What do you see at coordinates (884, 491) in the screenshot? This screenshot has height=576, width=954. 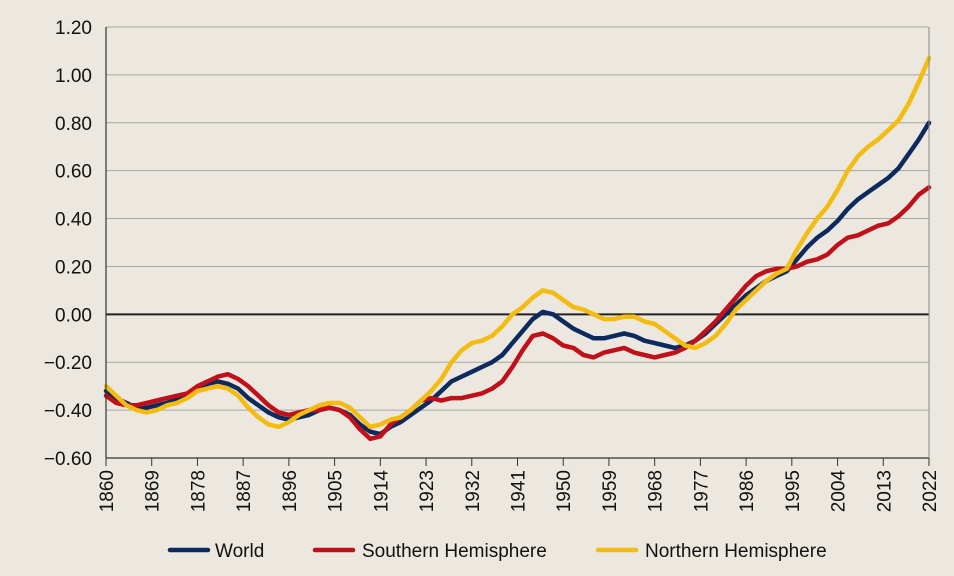 I see `x-tick-label: 2013` at bounding box center [884, 491].